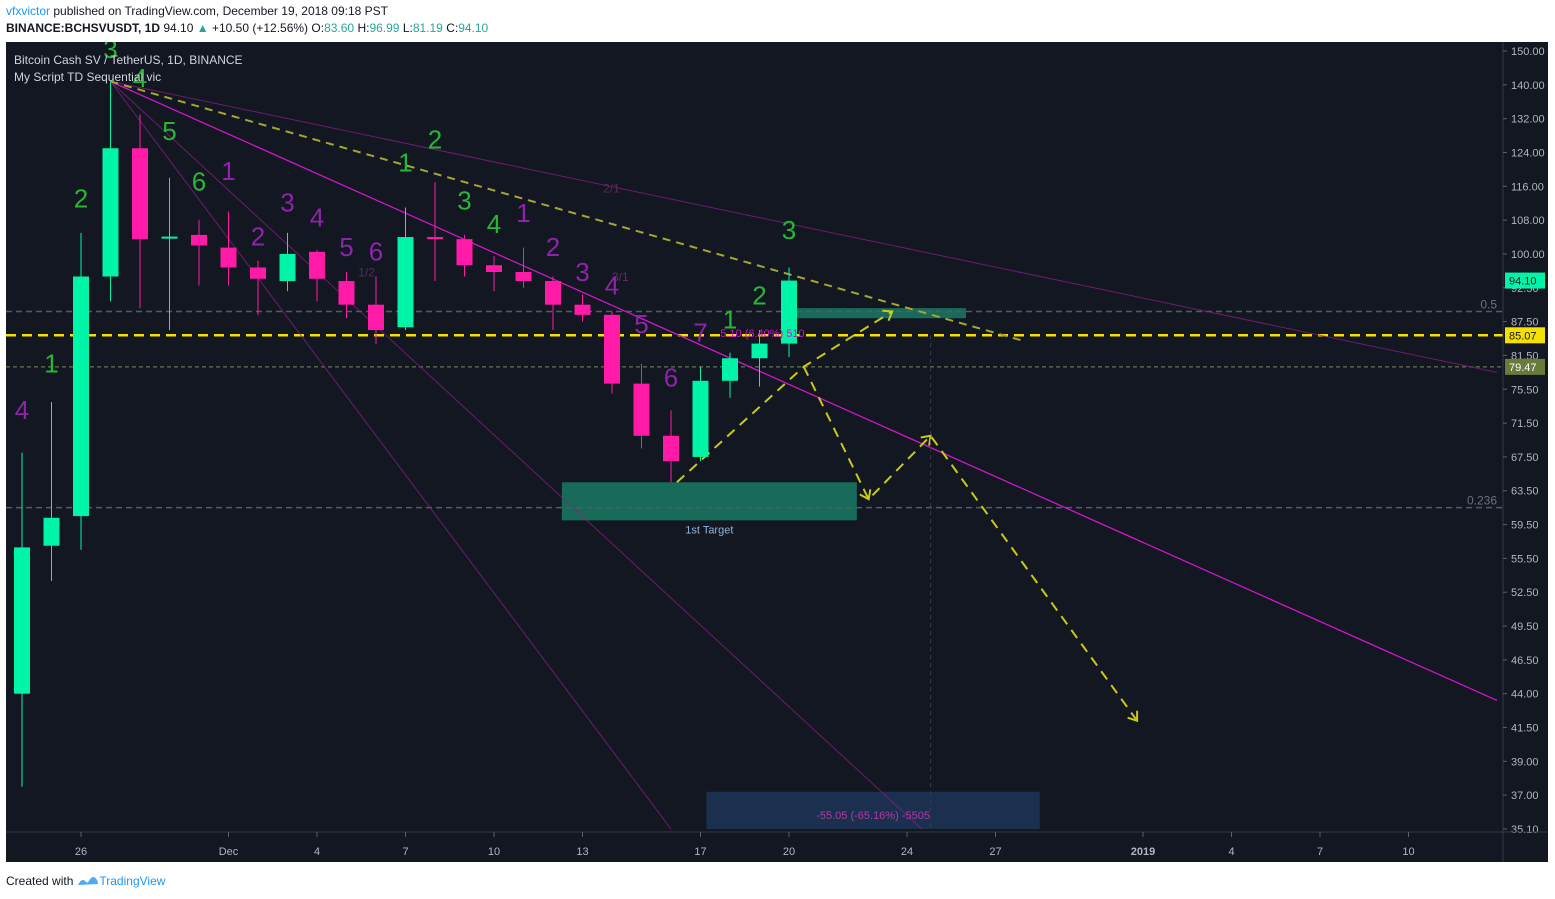 The width and height of the screenshot is (1555, 899). What do you see at coordinates (258, 237) in the screenshot?
I see `td-count-label-8: 2` at bounding box center [258, 237].